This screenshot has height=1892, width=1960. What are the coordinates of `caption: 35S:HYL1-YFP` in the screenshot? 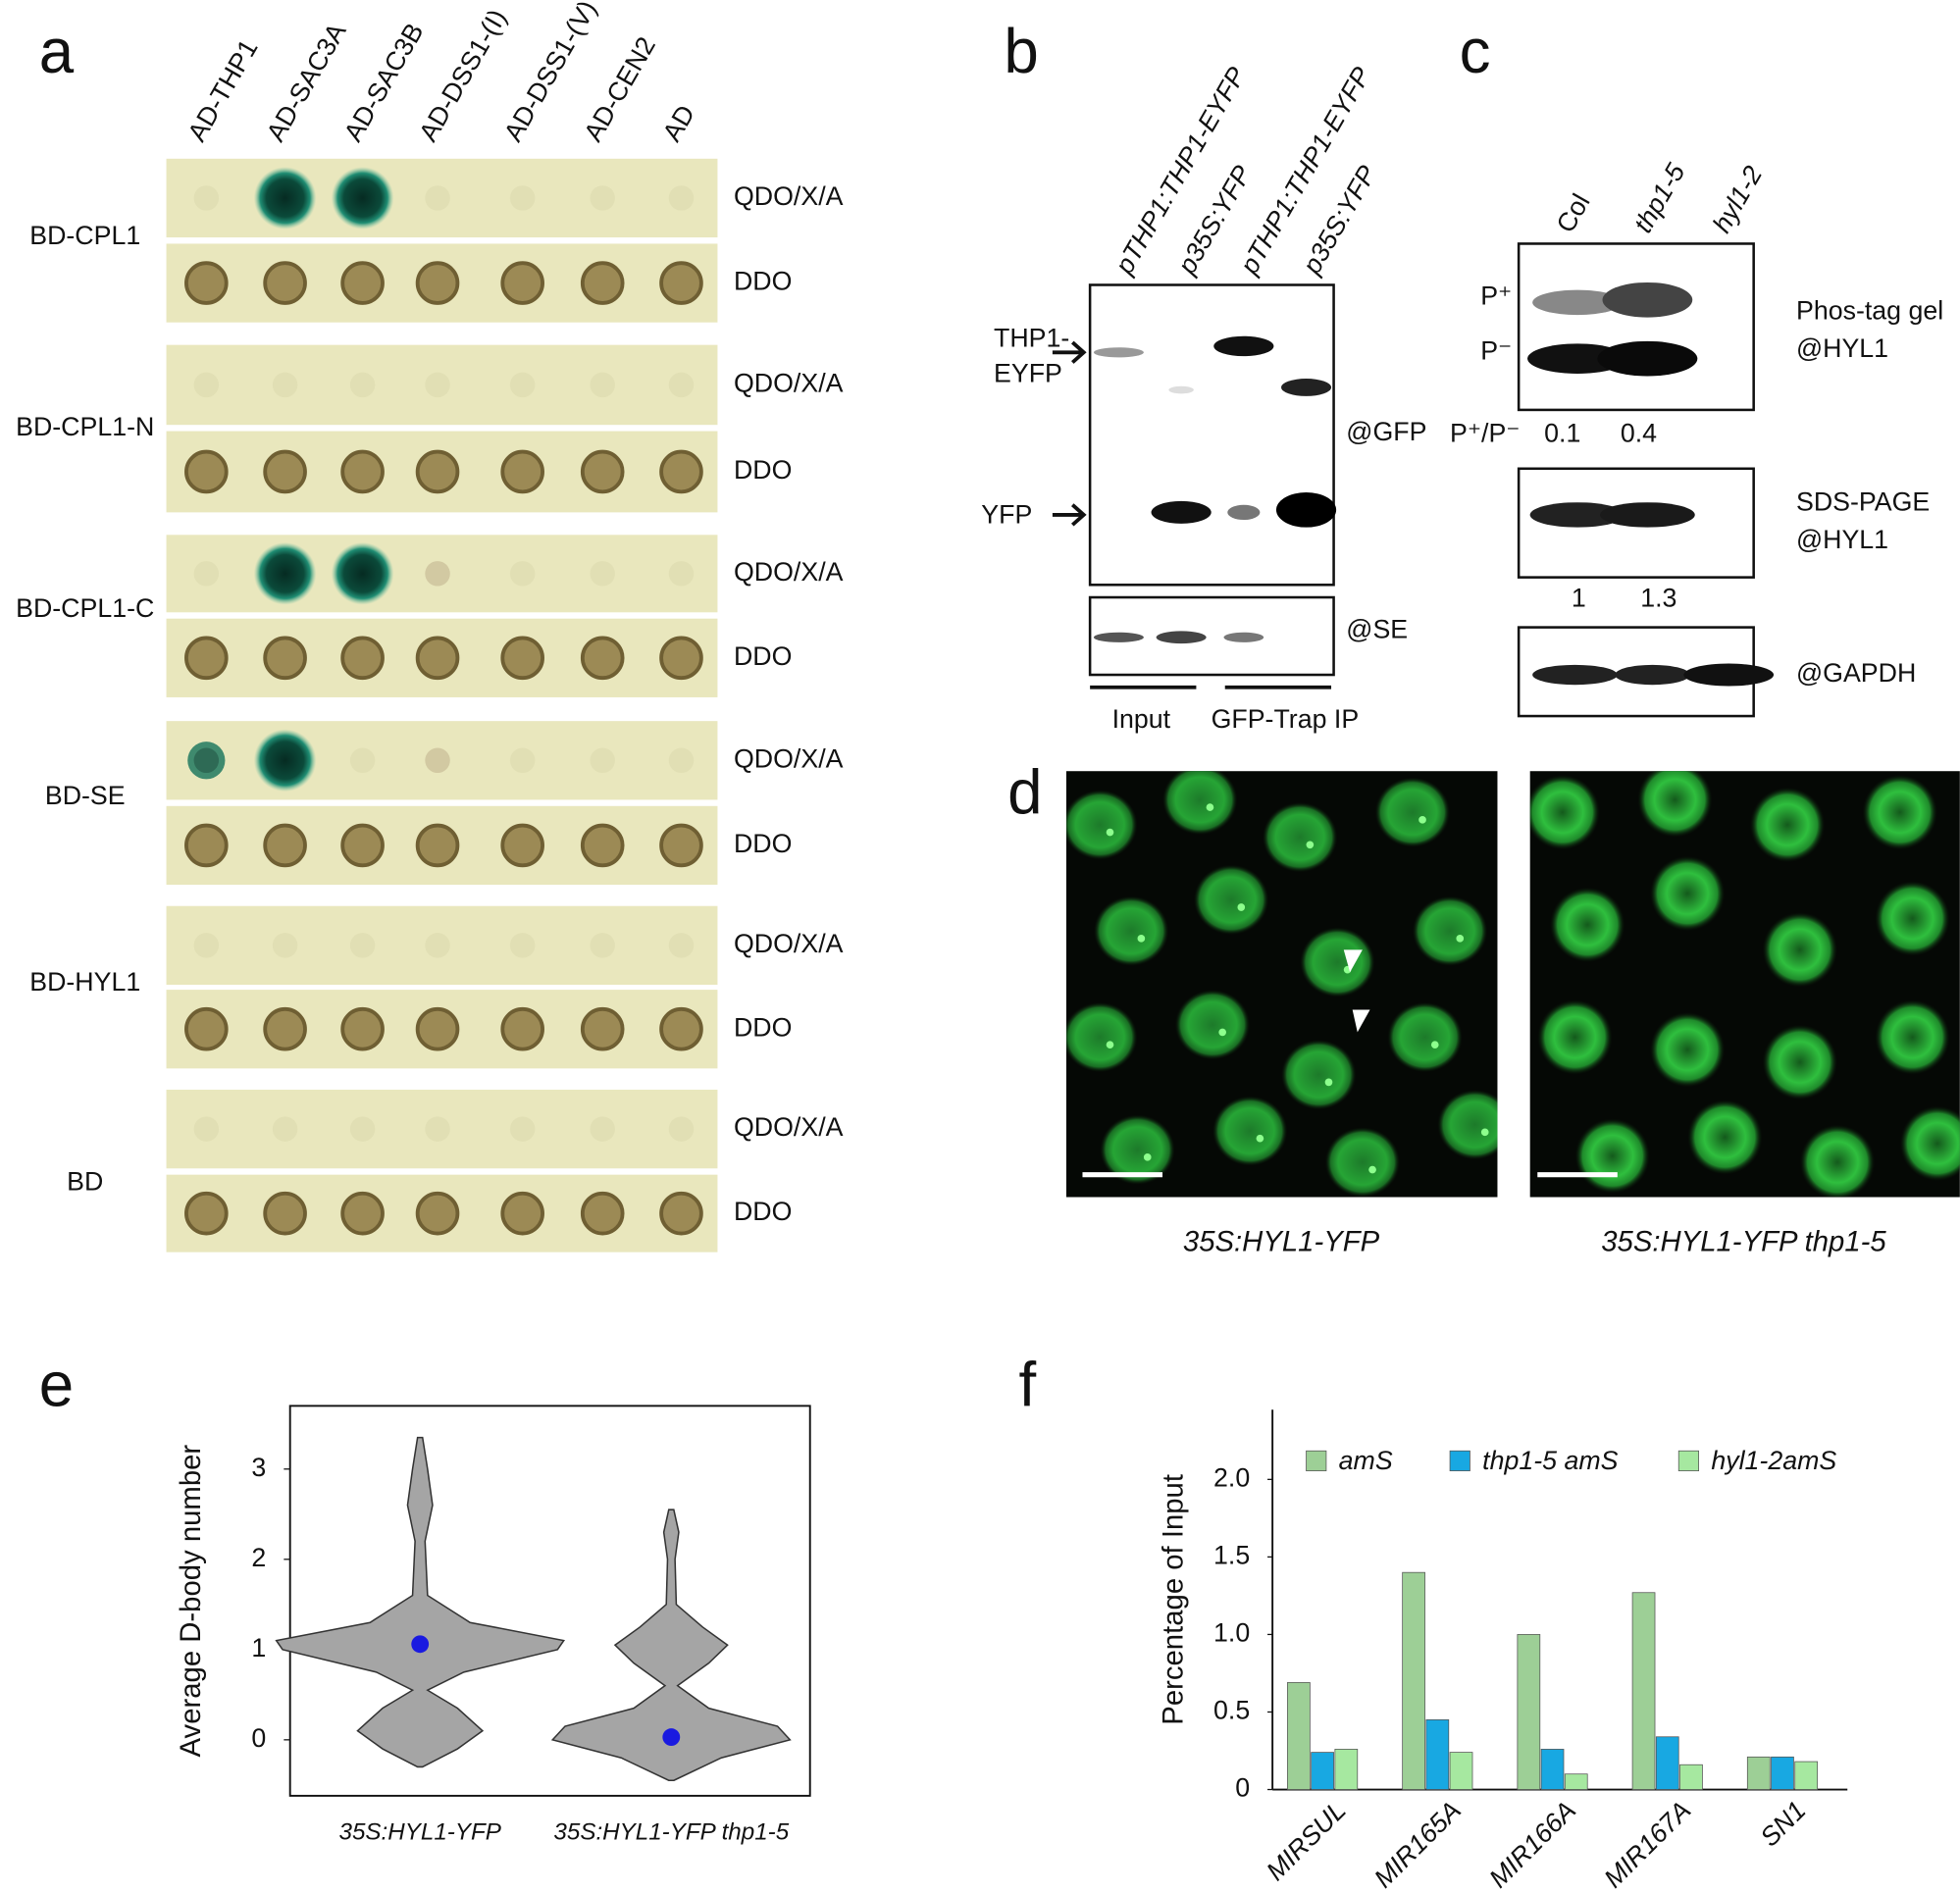 It's located at (1281, 1241).